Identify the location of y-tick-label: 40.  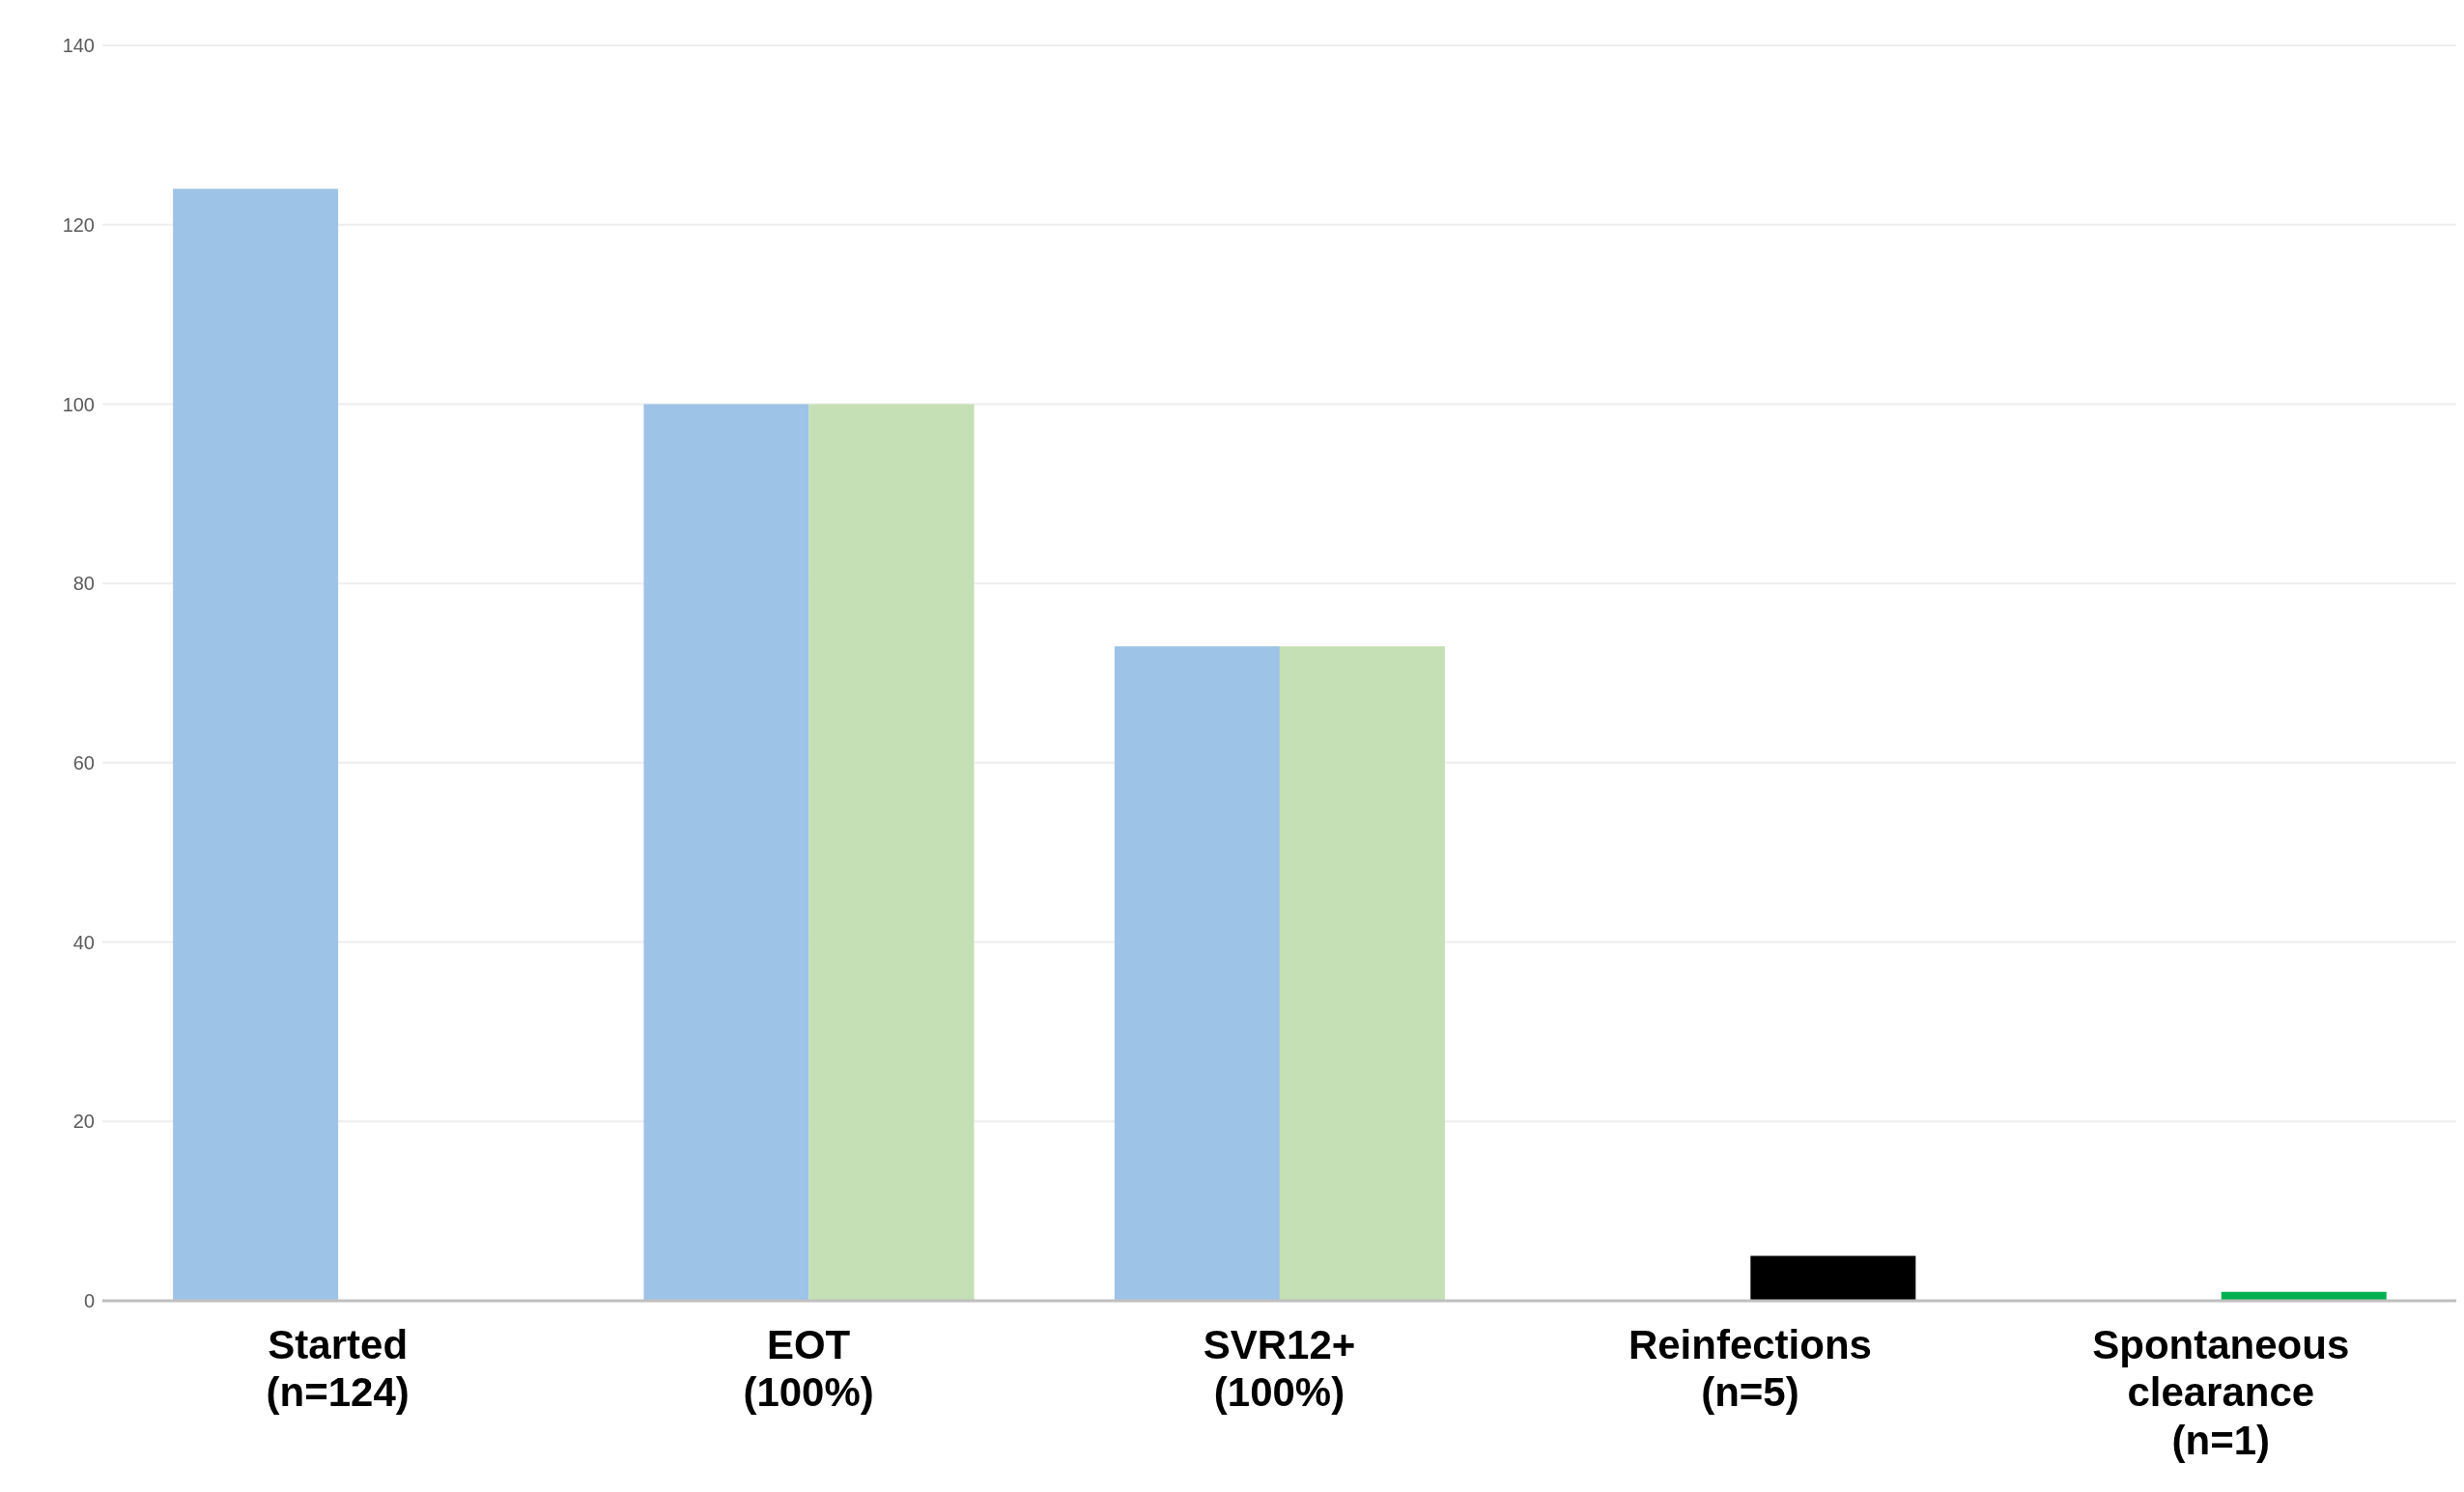
(83, 942).